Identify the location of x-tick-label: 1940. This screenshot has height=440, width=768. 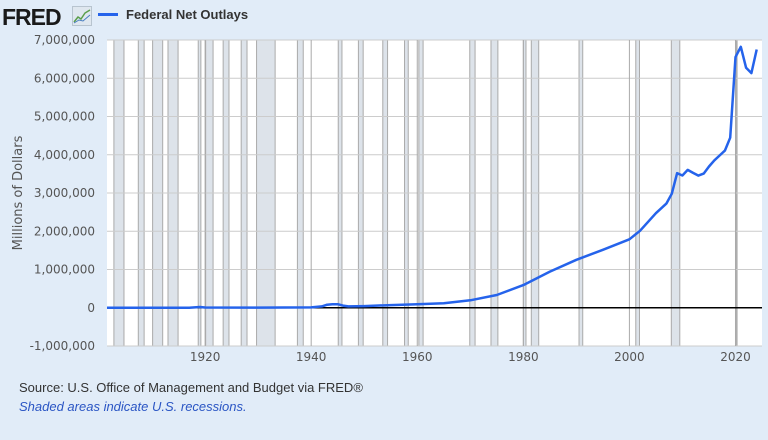
(311, 357).